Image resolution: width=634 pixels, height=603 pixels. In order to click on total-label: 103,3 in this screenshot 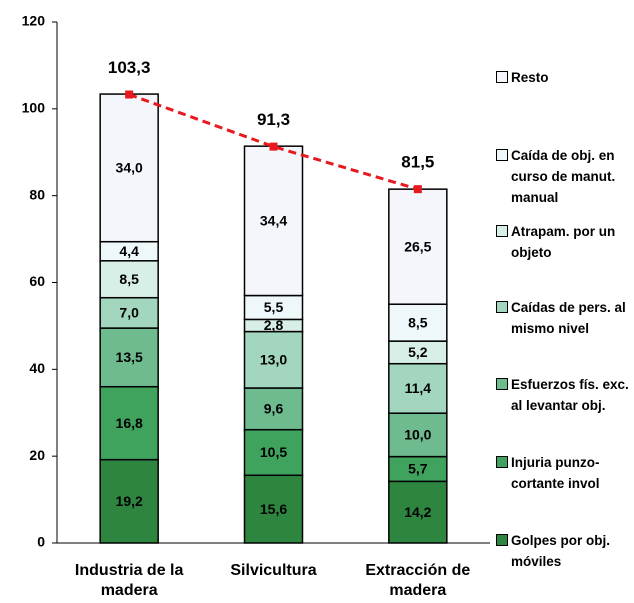, I will do `click(129, 67)`.